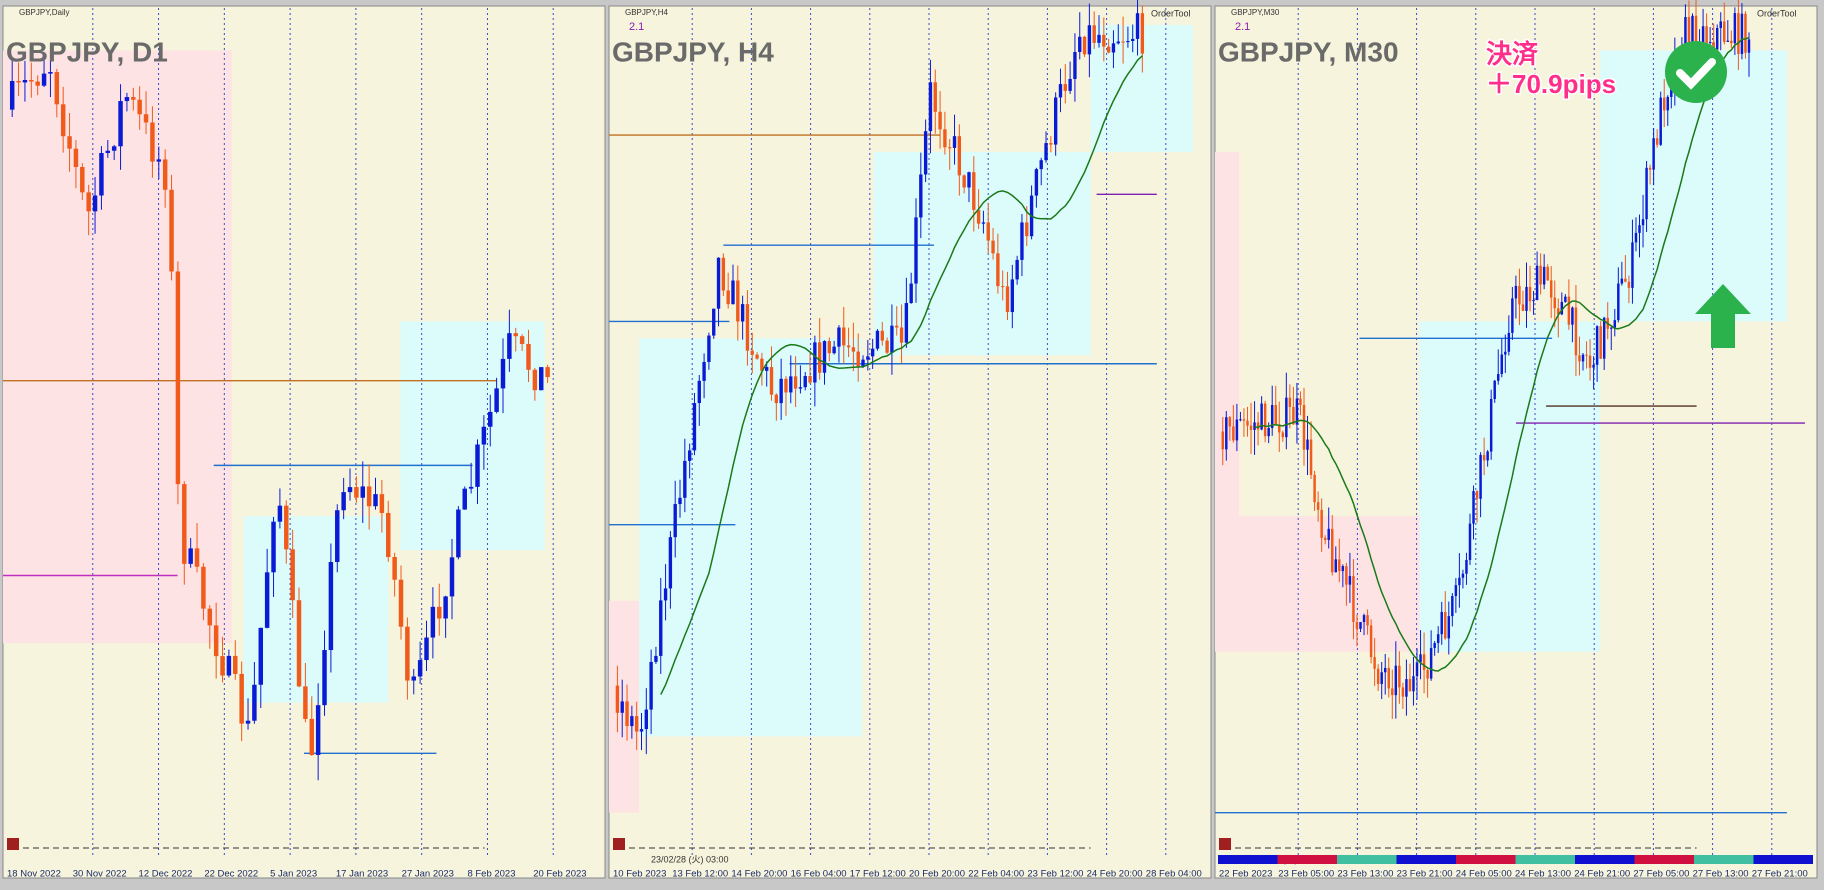 Image resolution: width=1824 pixels, height=890 pixels. I want to click on x-tick-label: 27 Feb 05:00, so click(1661, 874).